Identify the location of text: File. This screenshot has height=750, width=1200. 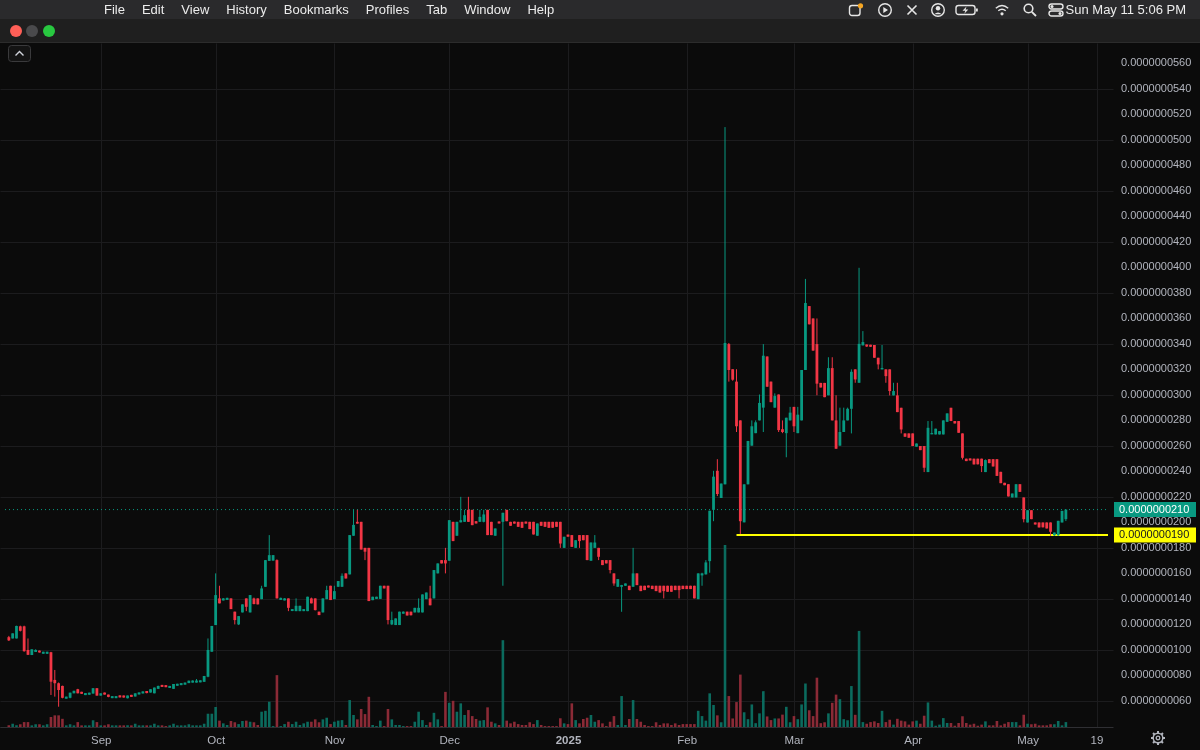
(114, 9).